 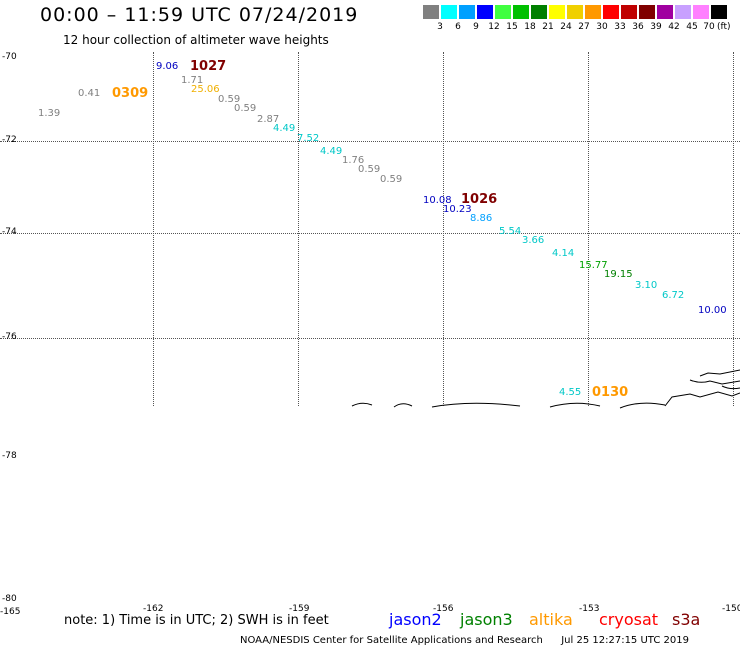 What do you see at coordinates (476, 27) in the screenshot?
I see `legend-label: 9` at bounding box center [476, 27].